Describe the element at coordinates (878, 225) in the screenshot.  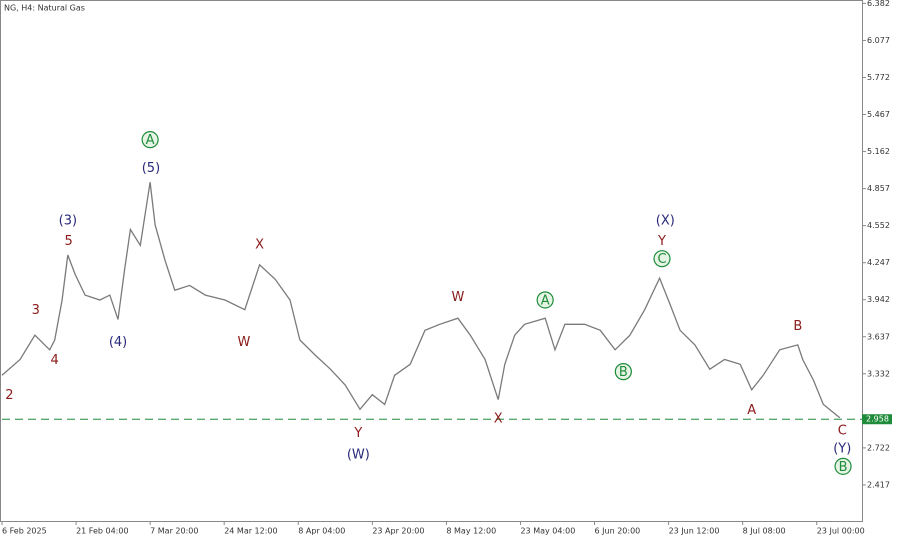
I see `y-tick-label: 4.552` at that location.